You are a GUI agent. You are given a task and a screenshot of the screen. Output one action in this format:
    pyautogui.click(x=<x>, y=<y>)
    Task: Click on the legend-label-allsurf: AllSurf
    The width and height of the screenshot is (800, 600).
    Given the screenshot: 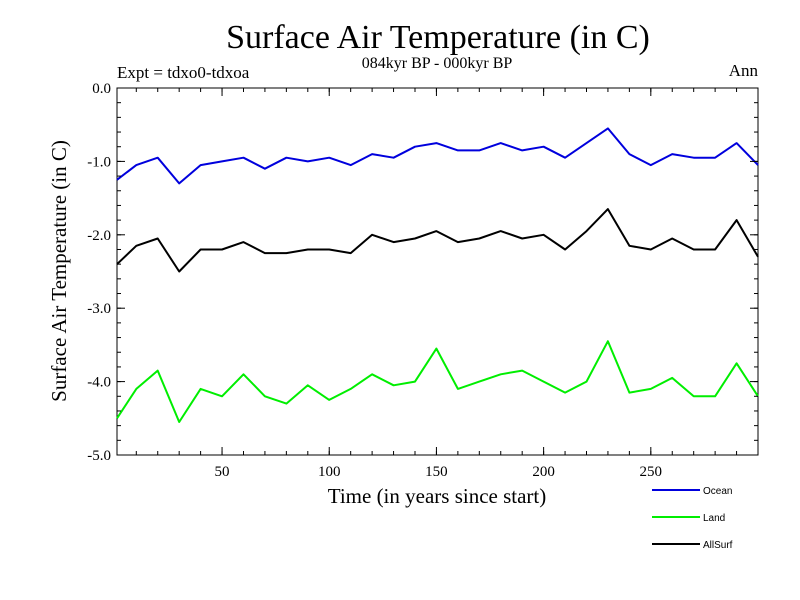 What is the action you would take?
    pyautogui.click(x=718, y=545)
    